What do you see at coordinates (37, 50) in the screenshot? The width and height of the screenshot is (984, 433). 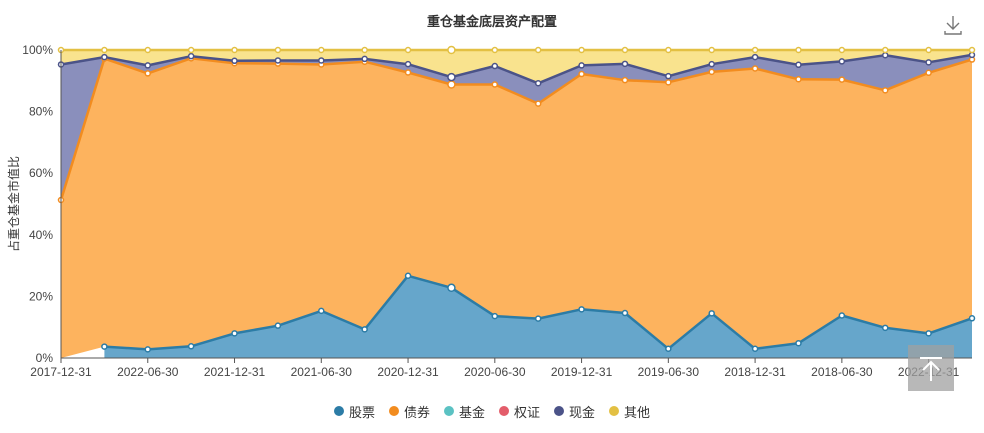 I see `y-tick-label: 100%` at bounding box center [37, 50].